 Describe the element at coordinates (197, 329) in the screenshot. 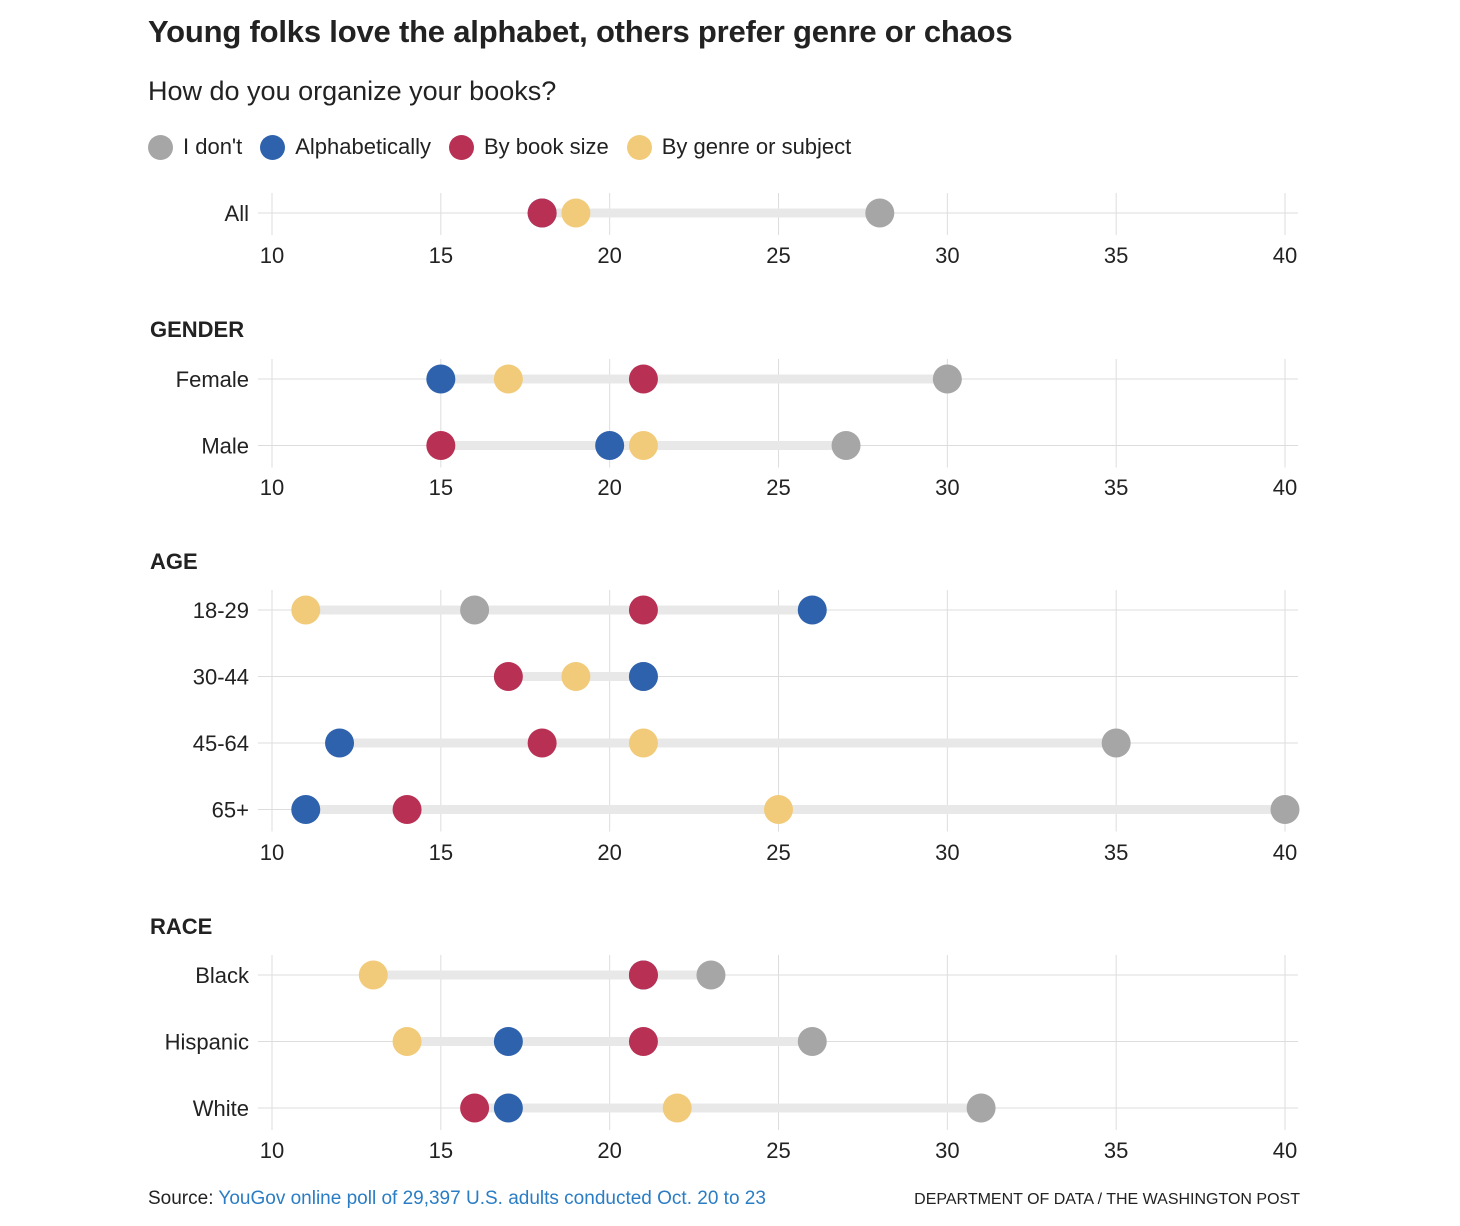

I see `panel-heading: GENDER` at that location.